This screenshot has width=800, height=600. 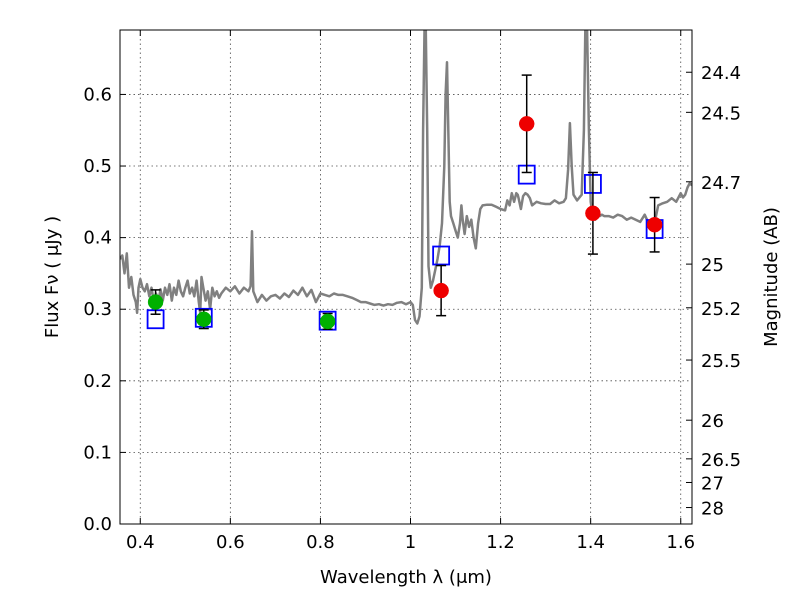 What do you see at coordinates (721, 113) in the screenshot?
I see `magnitude-tick-label: 24.5` at bounding box center [721, 113].